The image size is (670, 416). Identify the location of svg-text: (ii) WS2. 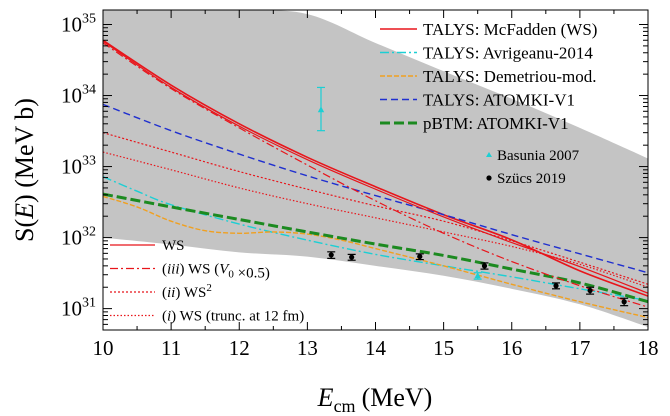
(187, 291).